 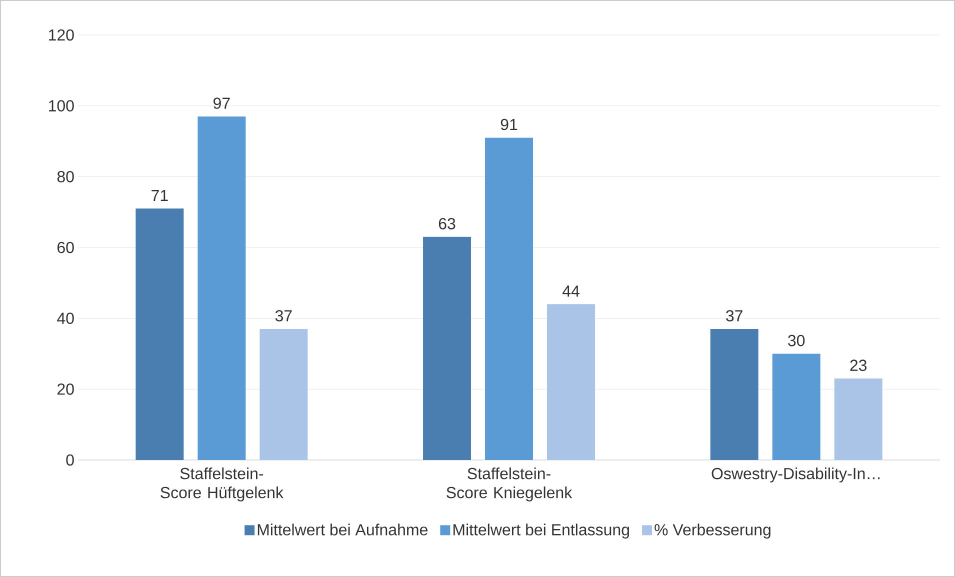 I want to click on data-label: 63, so click(x=447, y=224).